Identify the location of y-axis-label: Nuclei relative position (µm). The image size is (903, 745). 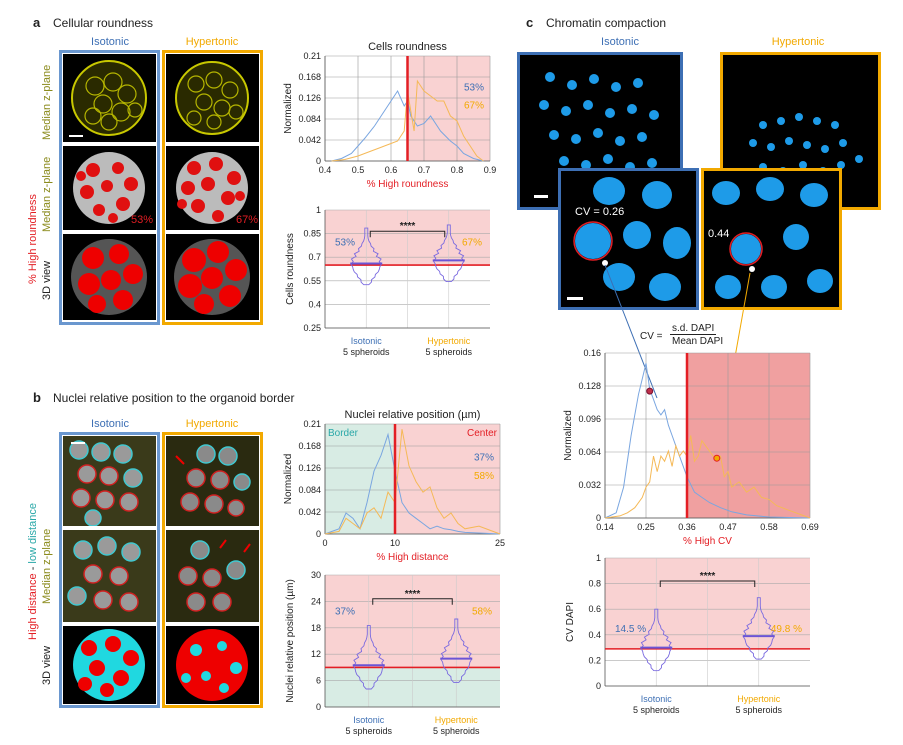
(290, 641).